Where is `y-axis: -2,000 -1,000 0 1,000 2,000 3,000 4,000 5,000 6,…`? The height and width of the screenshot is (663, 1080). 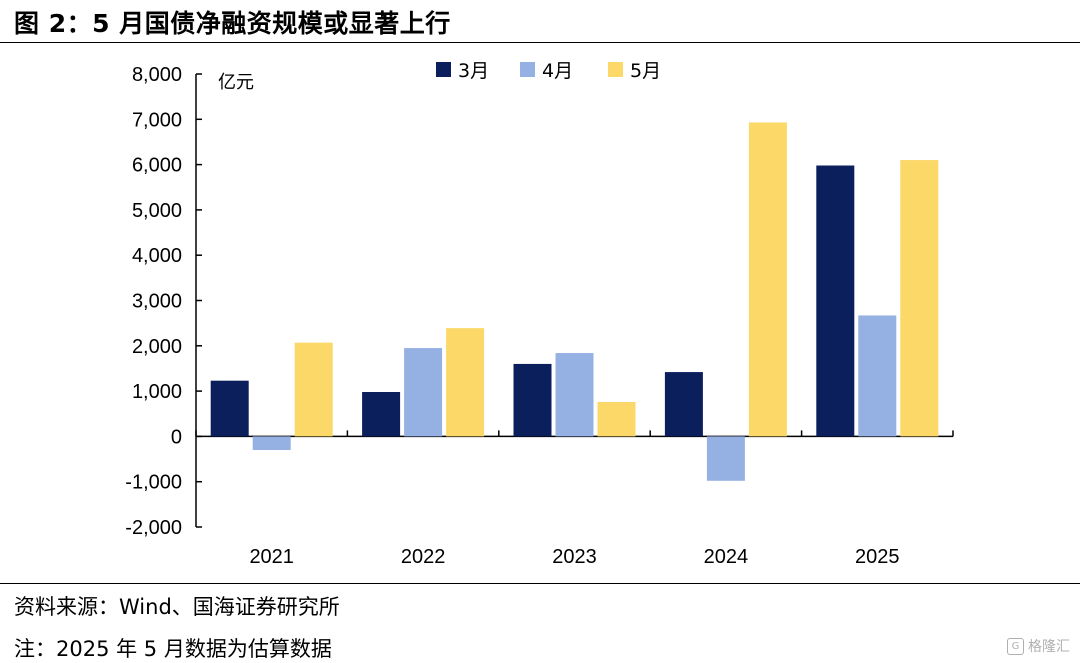 y-axis: -2,000 -1,000 0 1,000 2,000 3,000 4,000 5,000 6,… is located at coordinates (163, 301).